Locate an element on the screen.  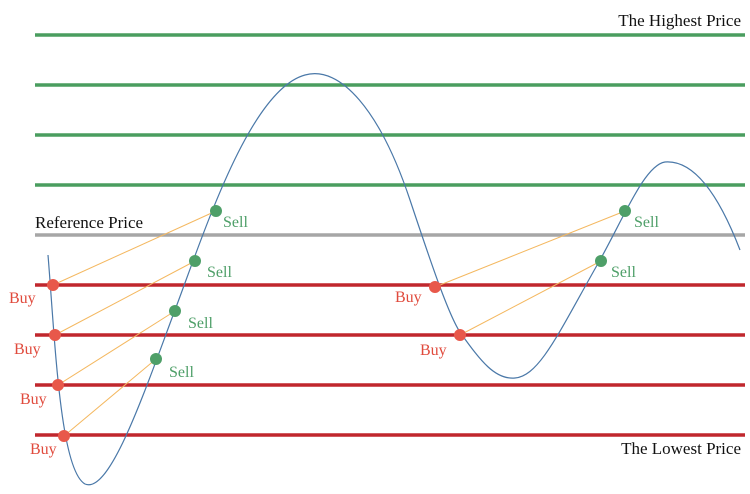
highest-price-label: The Highest Price is located at coordinates (679, 20).